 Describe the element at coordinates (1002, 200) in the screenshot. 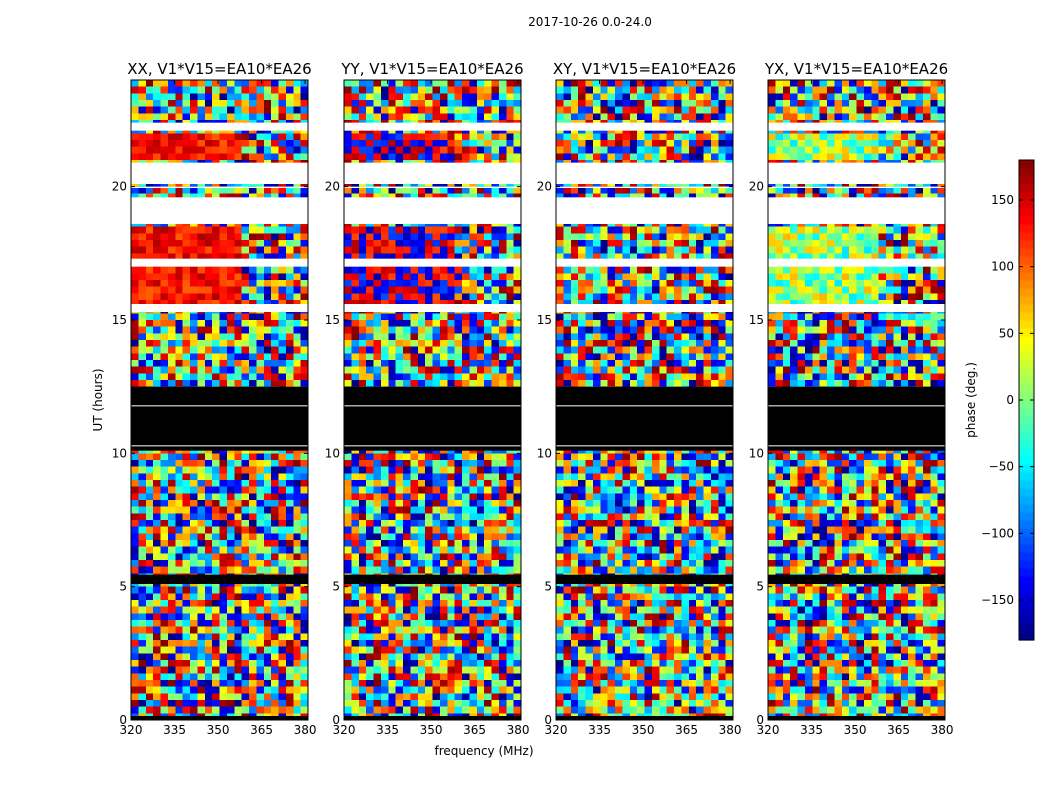

I see `colorbar-tick-label: 150` at that location.